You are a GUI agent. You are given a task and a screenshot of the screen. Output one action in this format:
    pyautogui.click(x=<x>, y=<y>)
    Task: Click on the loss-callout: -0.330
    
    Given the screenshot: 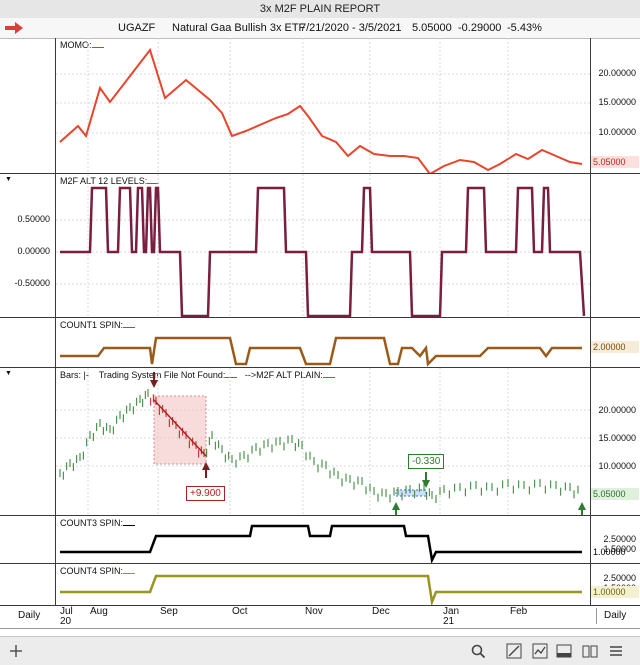 What is the action you would take?
    pyautogui.click(x=426, y=461)
    